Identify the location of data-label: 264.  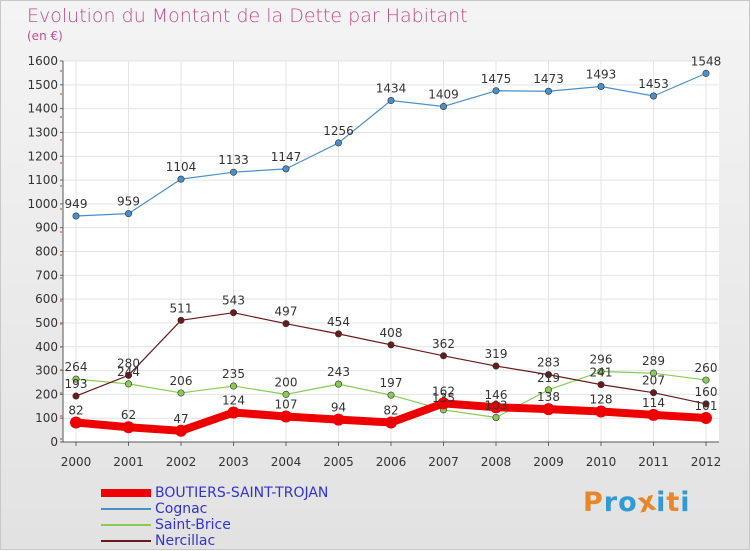
(76, 367).